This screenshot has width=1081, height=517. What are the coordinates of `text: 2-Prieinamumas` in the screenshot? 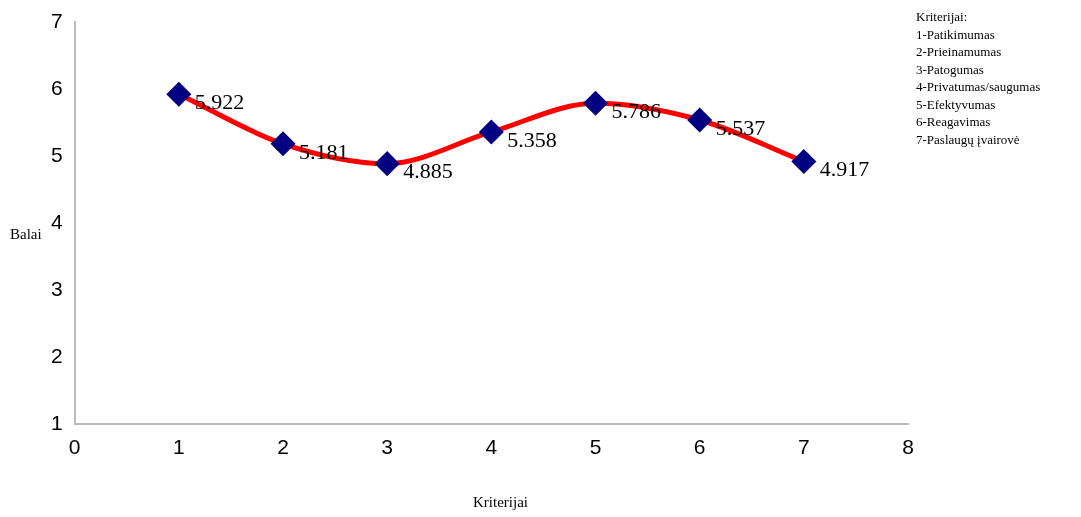 It's located at (959, 52).